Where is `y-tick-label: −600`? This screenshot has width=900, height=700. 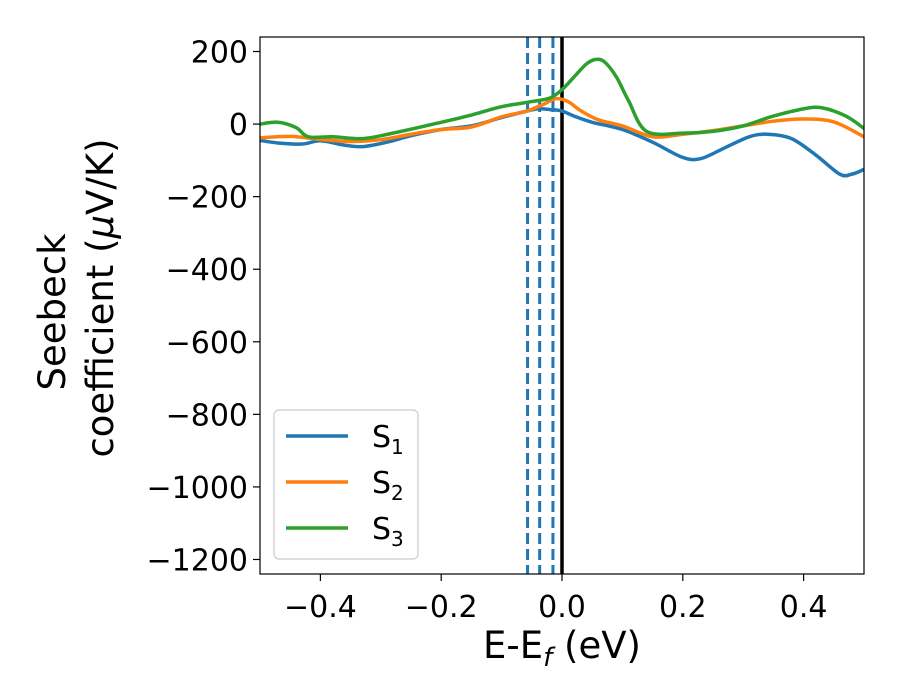 y-tick-label: −600 is located at coordinates (207, 343).